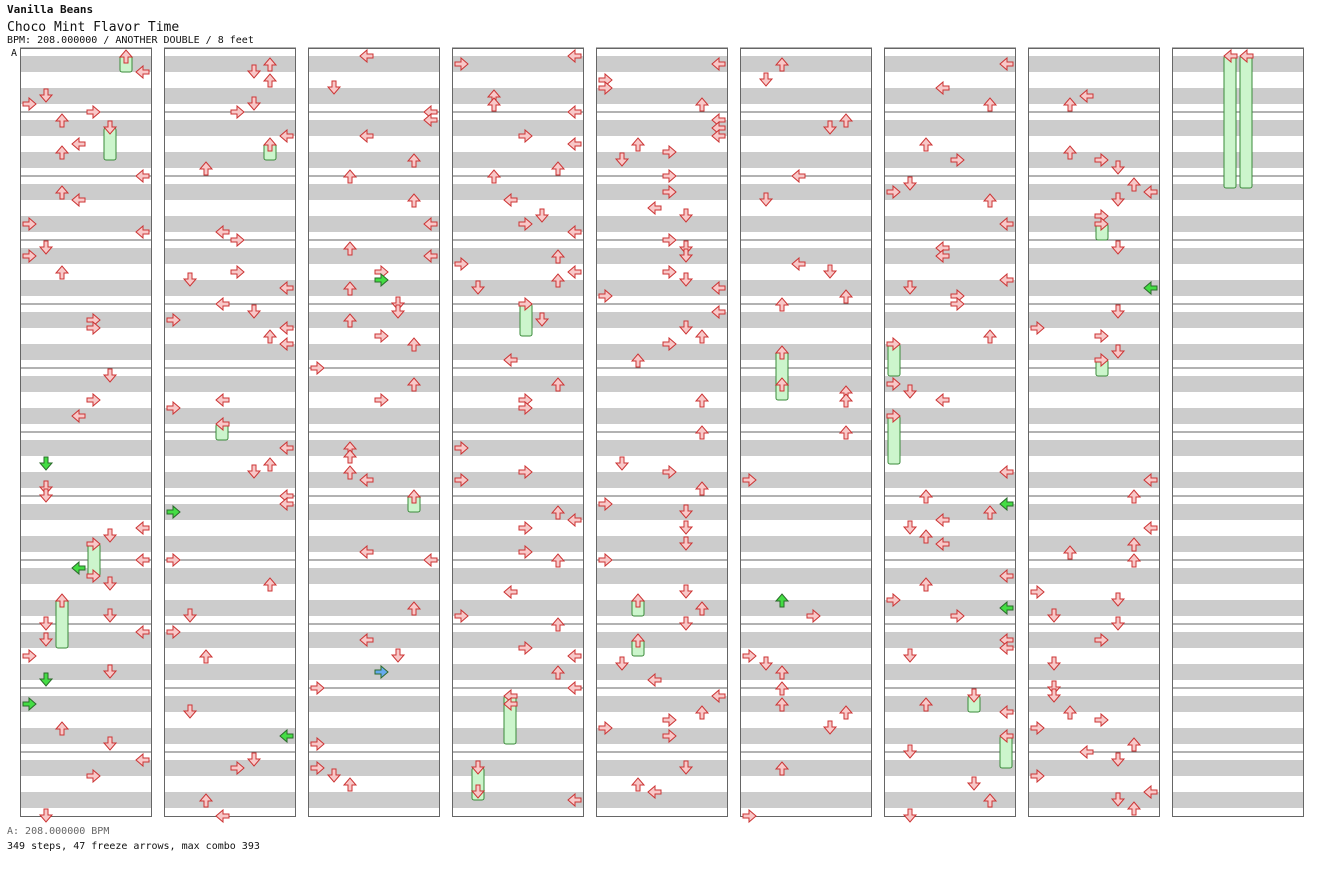 The height and width of the screenshot is (876, 1328). What do you see at coordinates (1246, 122) in the screenshot?
I see `freeze-arrow-icon` at bounding box center [1246, 122].